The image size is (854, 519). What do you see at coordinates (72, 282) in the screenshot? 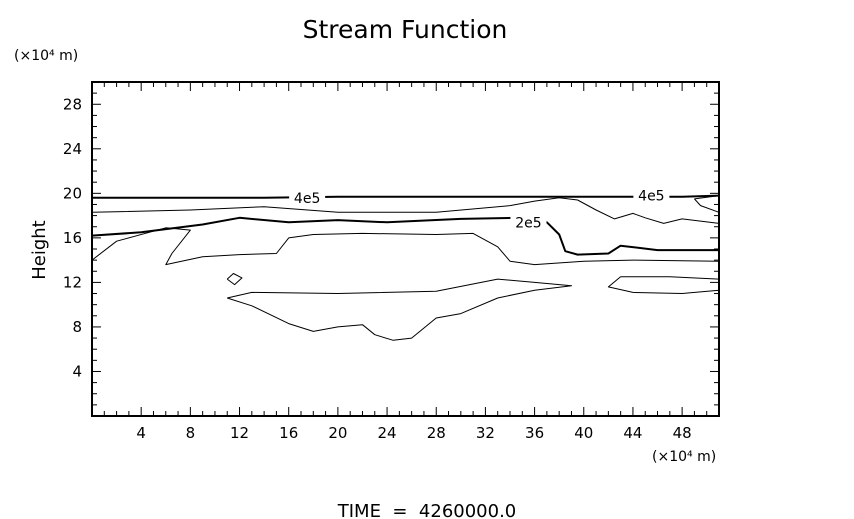
I see `y-tick-label: 12` at bounding box center [72, 282].